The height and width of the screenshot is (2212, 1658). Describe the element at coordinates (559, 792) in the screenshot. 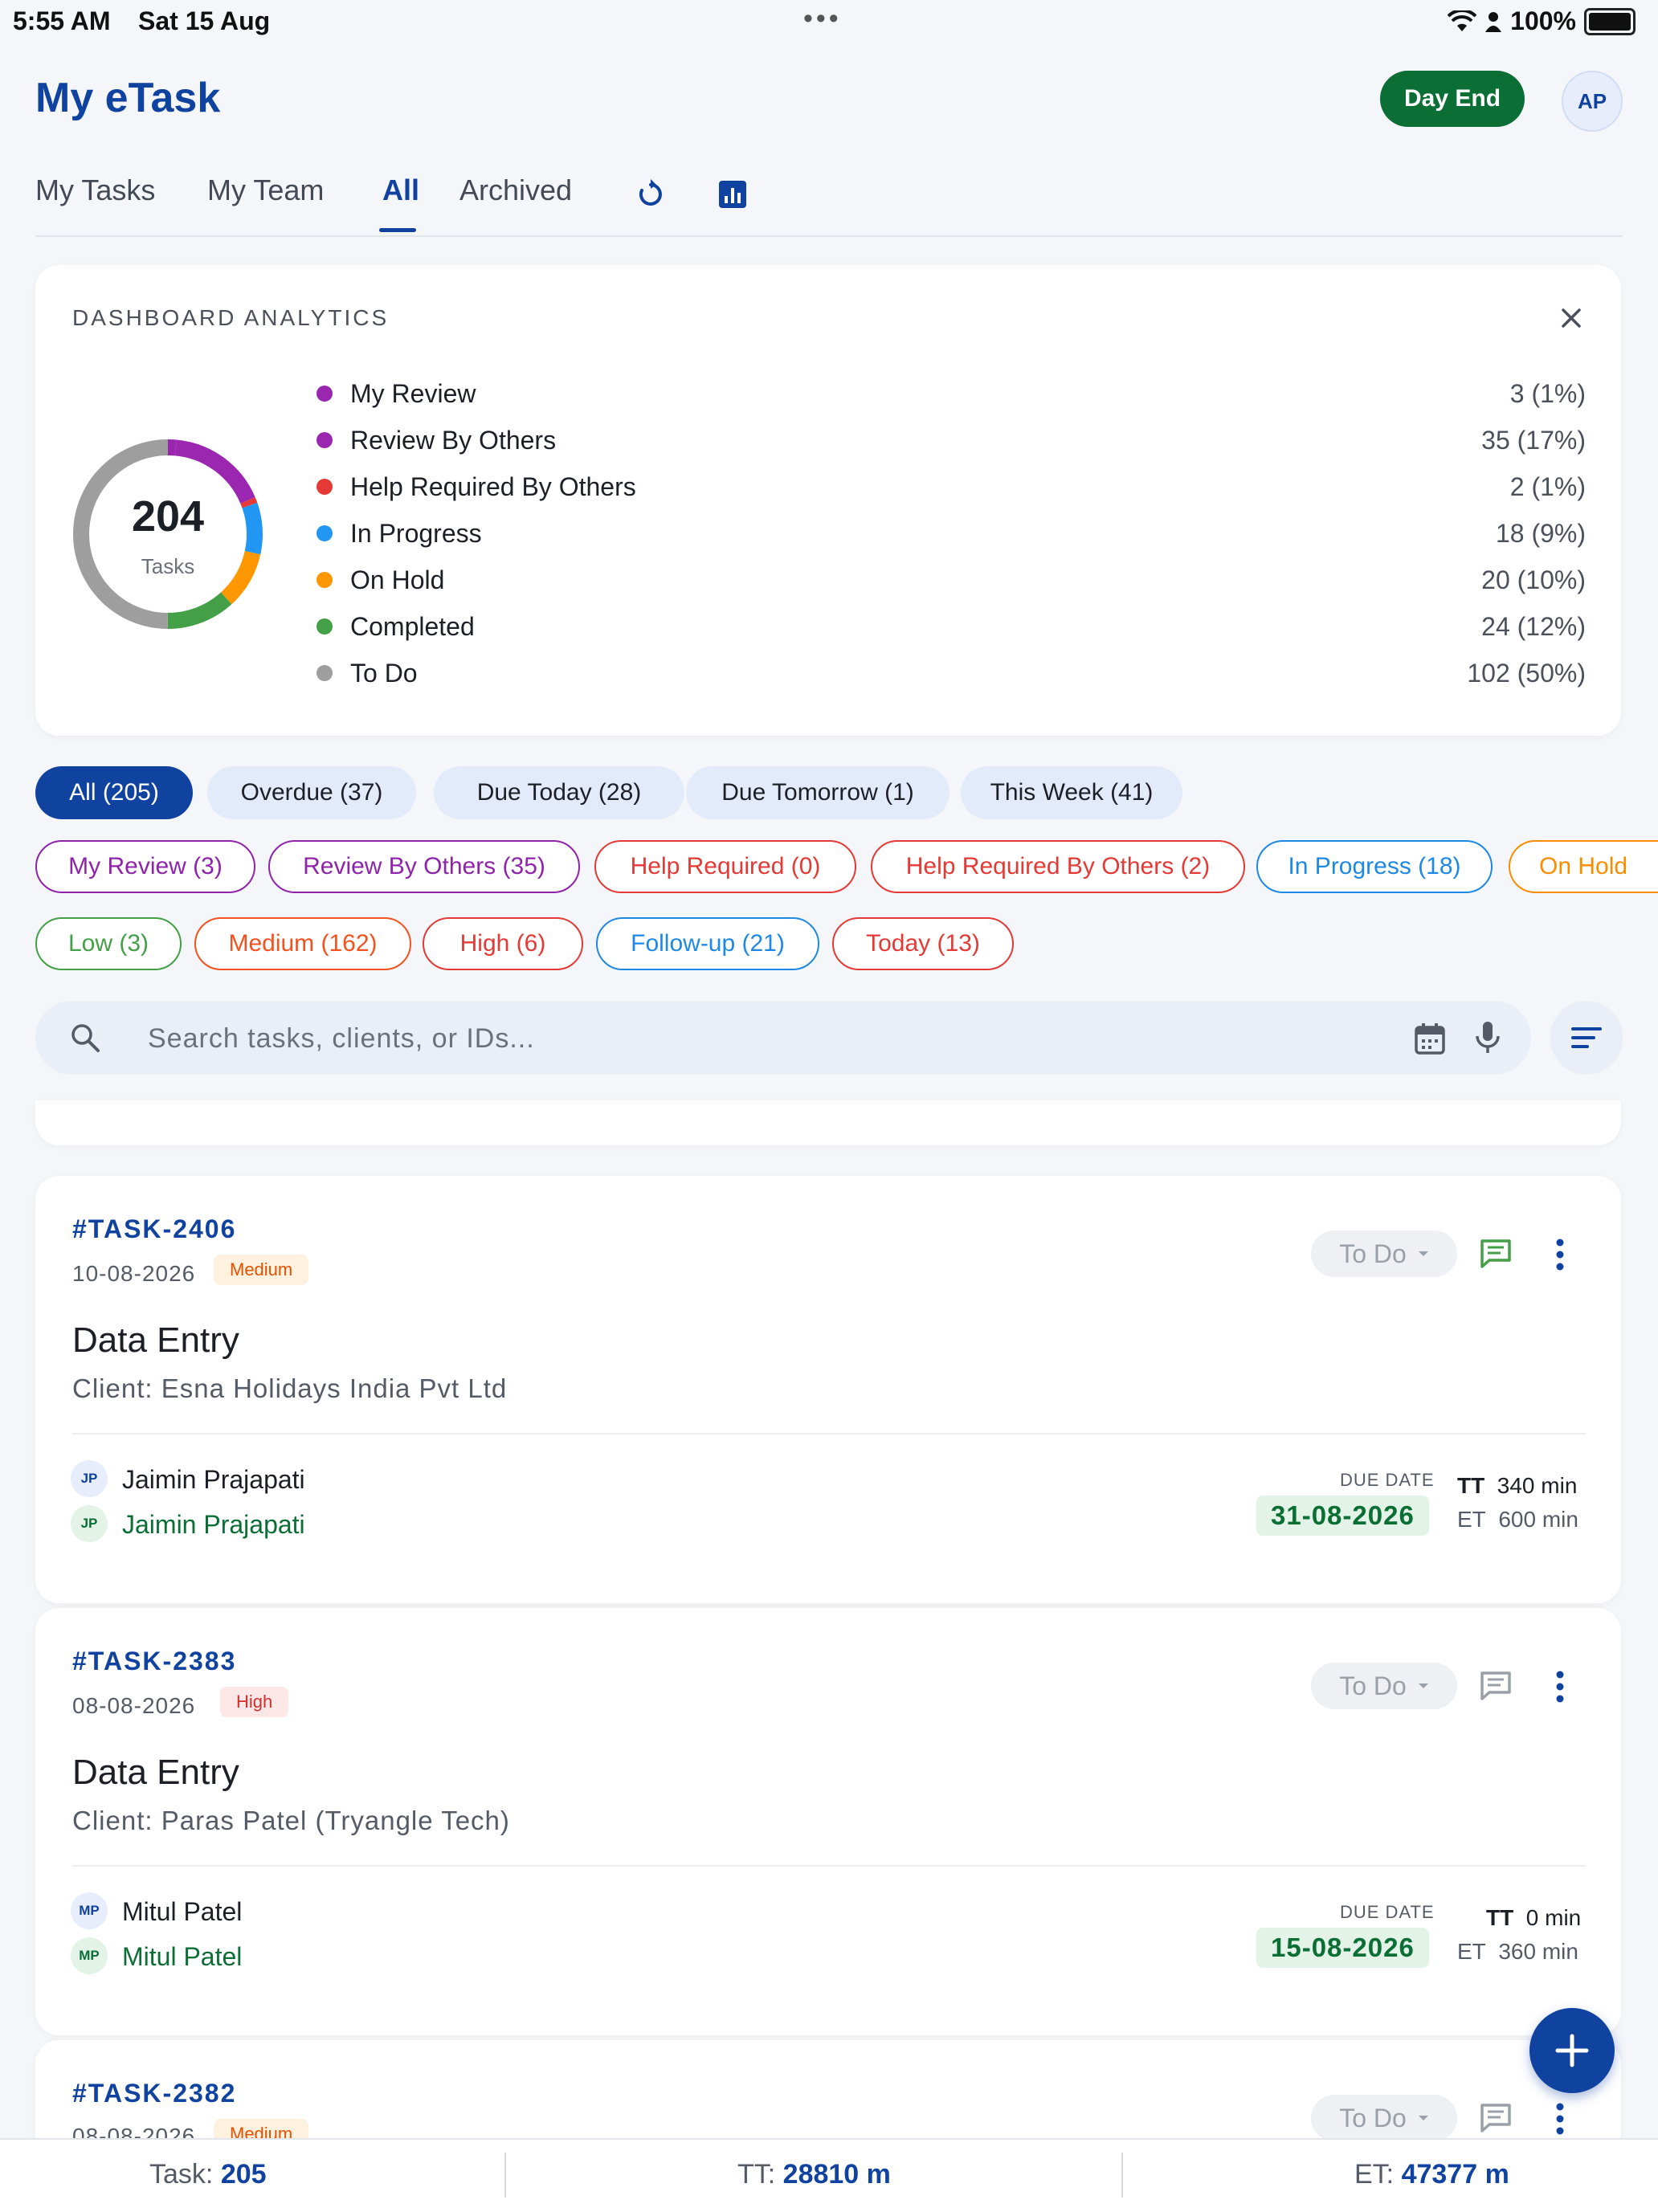

I see `filter-chip-due-today: Due Today (28)` at that location.